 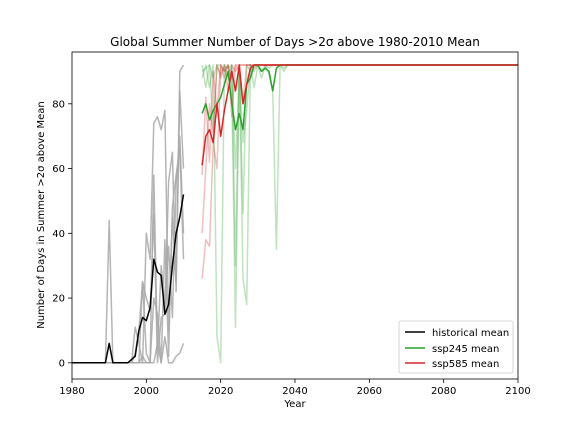 I want to click on x-tick-label: 2100, so click(x=517, y=391).